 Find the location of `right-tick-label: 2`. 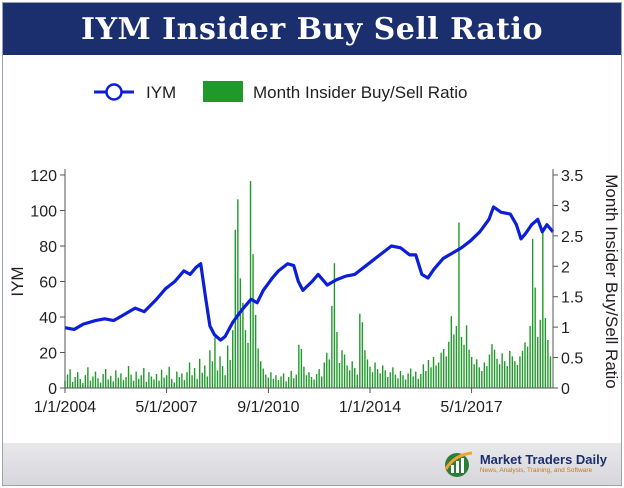

right-tick-label: 2 is located at coordinates (565, 267).